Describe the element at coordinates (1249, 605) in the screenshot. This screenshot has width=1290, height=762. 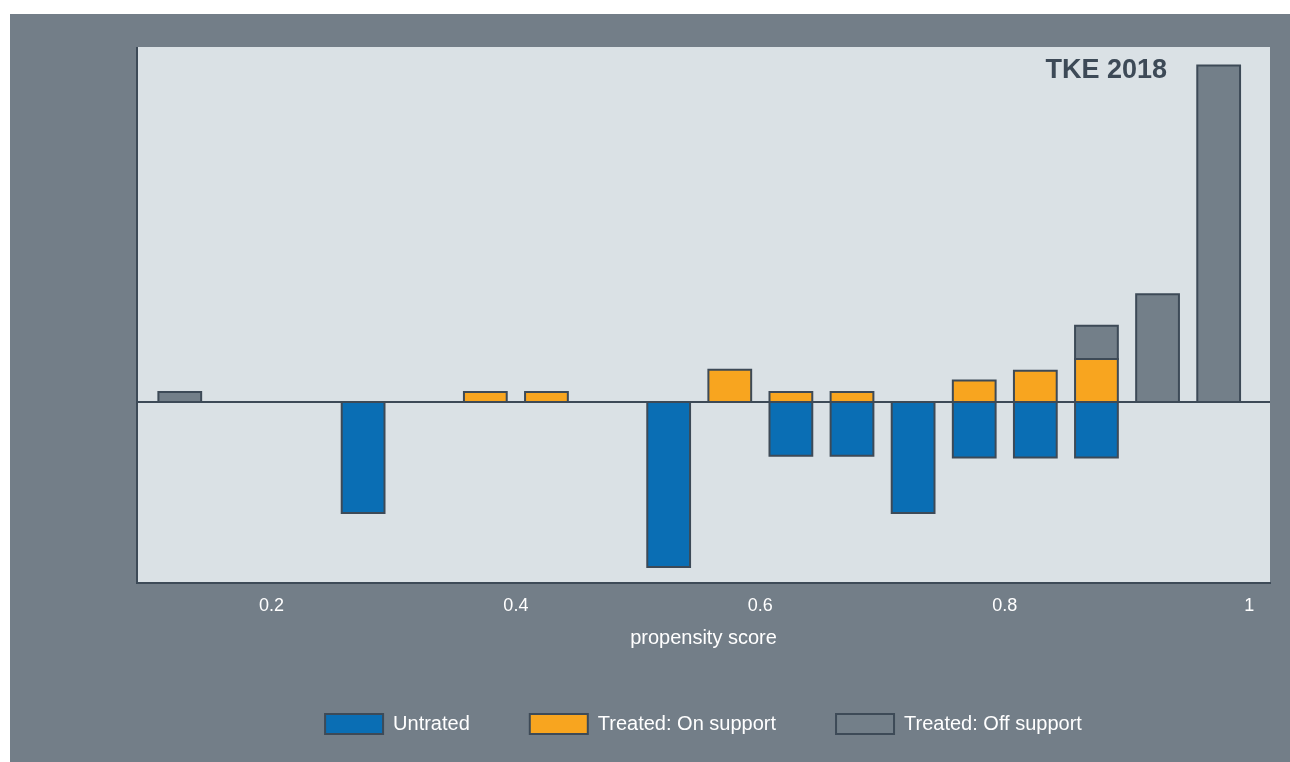
I see `x-tick-label: 1` at that location.